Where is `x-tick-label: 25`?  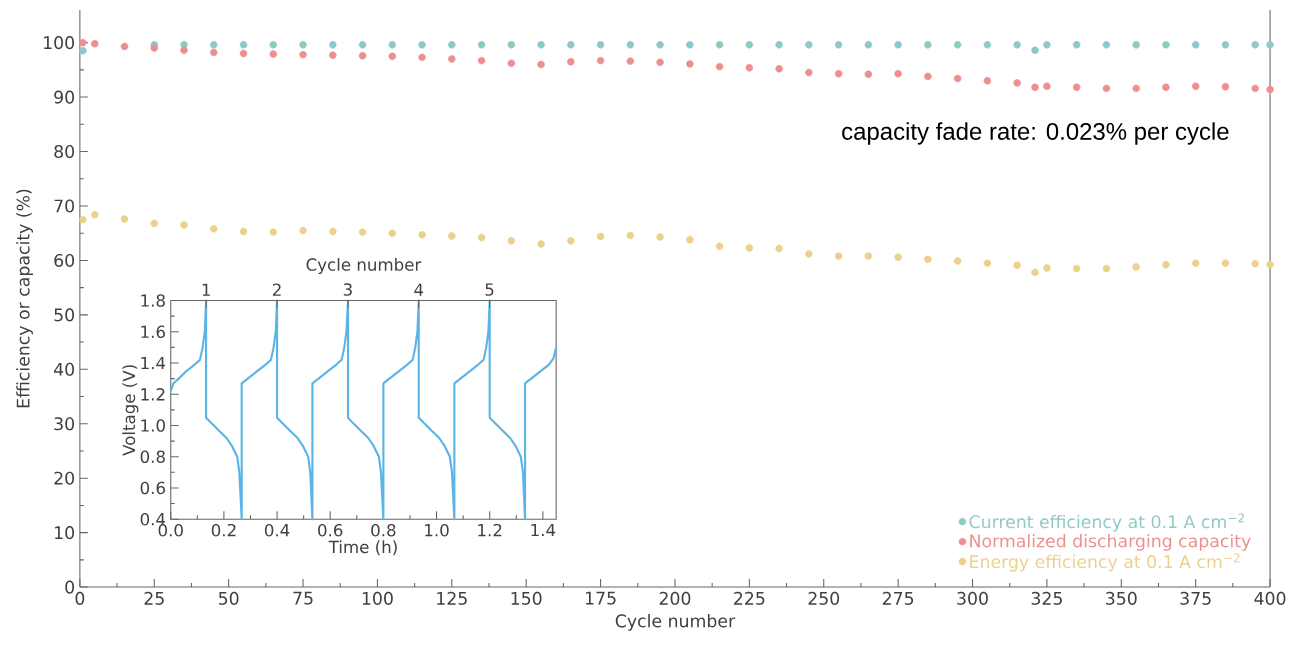
x-tick-label: 25 is located at coordinates (154, 598).